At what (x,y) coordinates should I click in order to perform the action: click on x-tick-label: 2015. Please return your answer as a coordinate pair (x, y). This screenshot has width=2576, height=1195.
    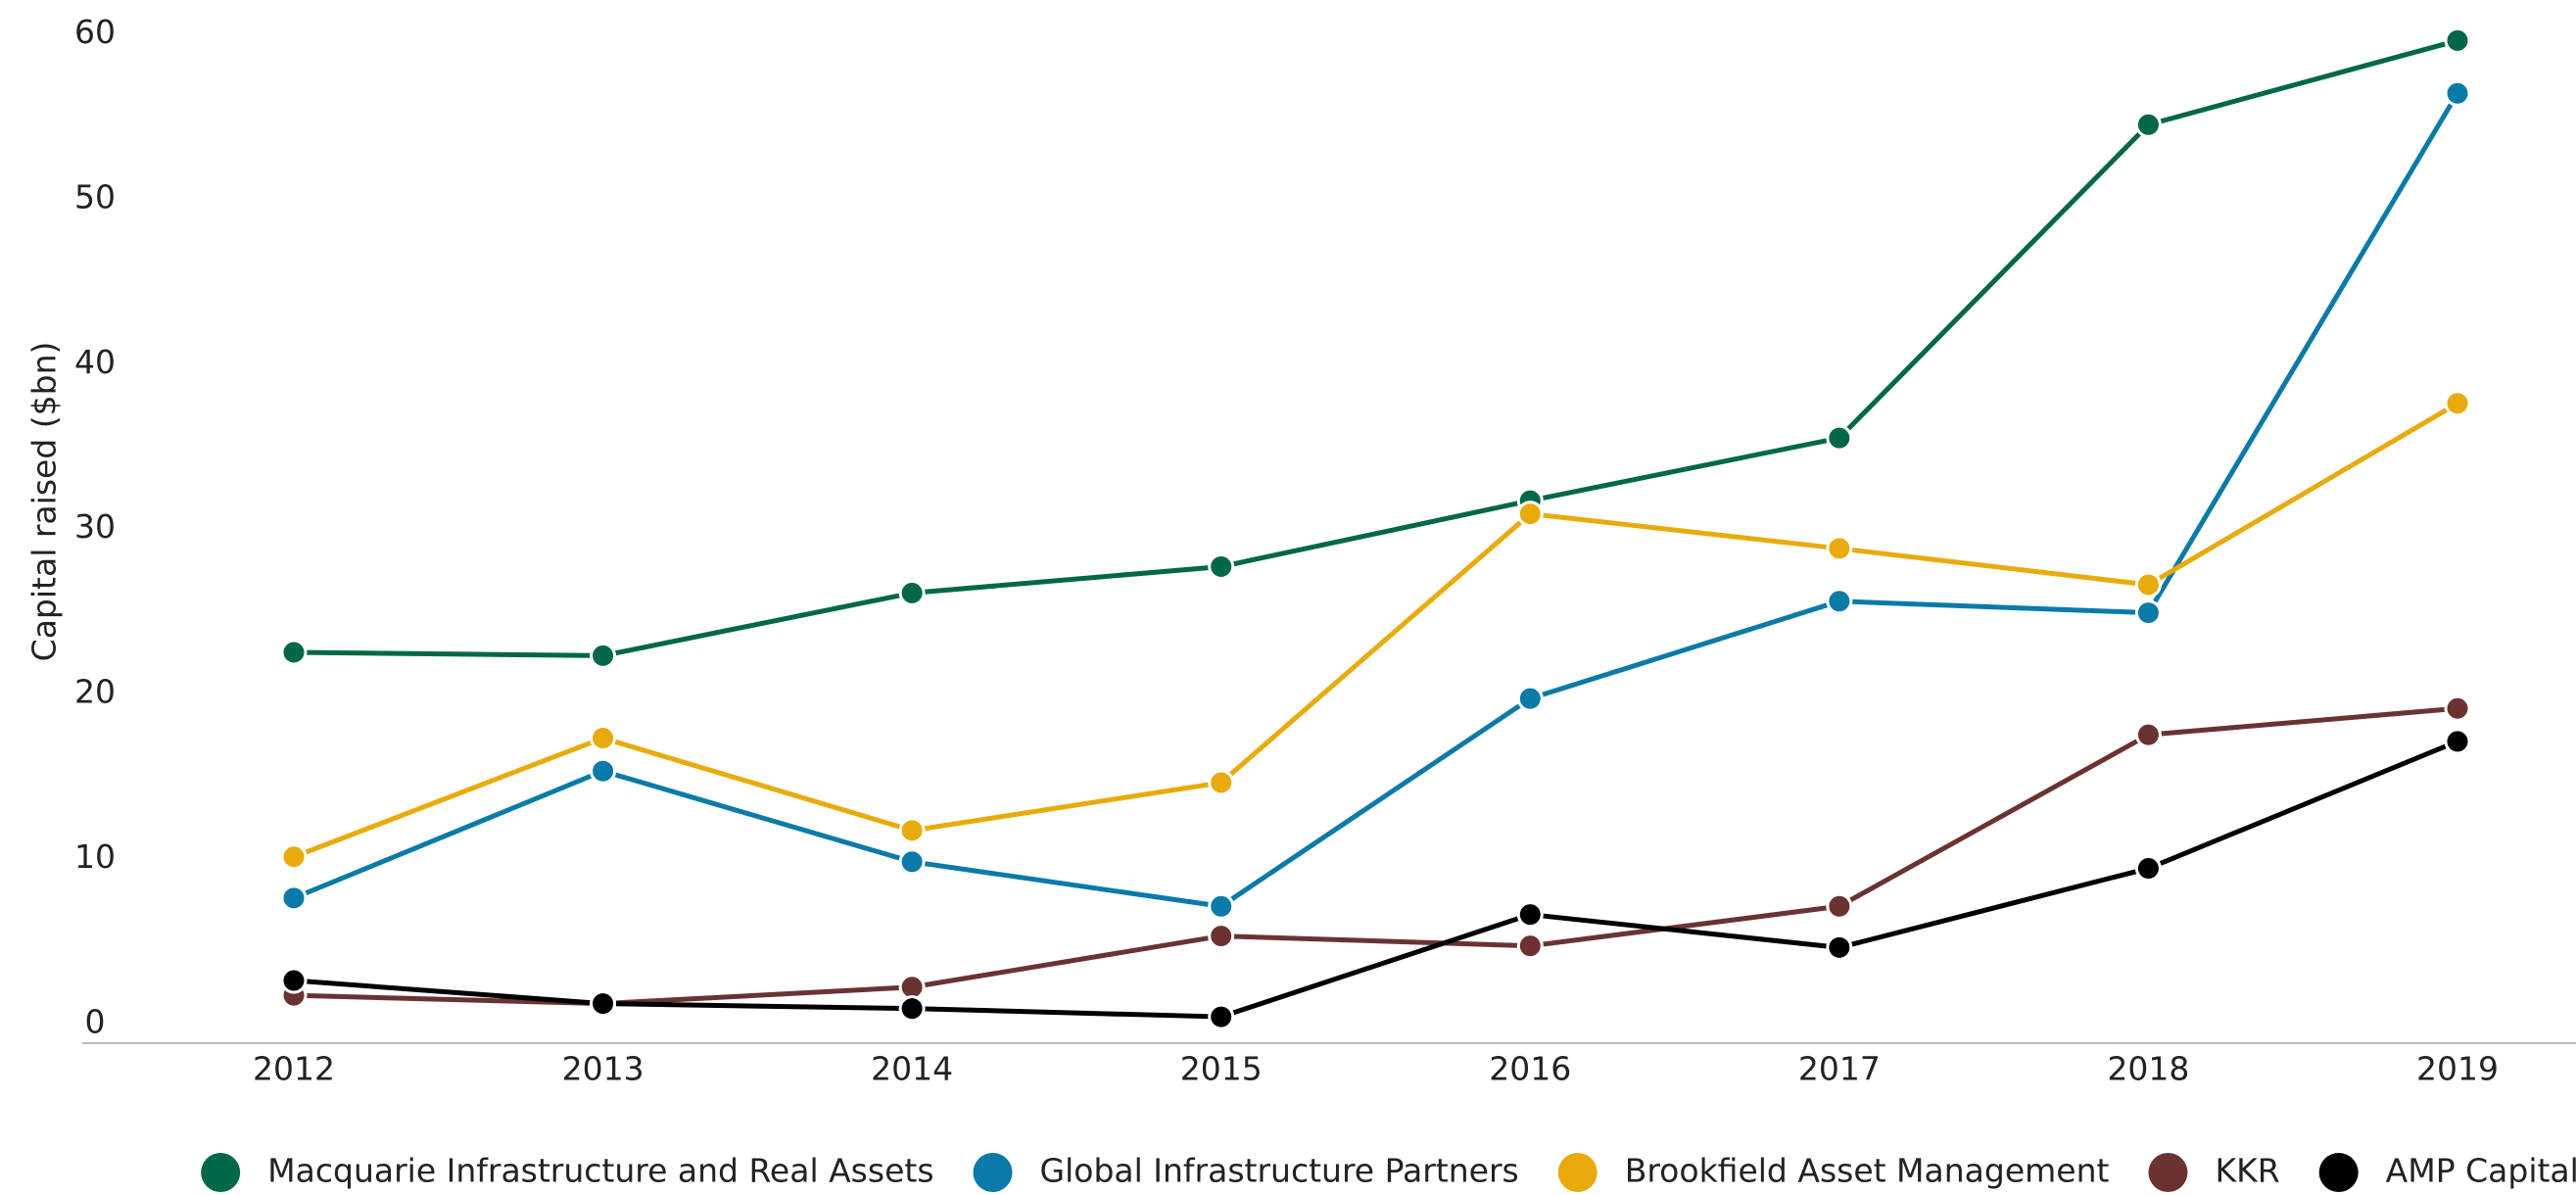
    Looking at the image, I should click on (1221, 1069).